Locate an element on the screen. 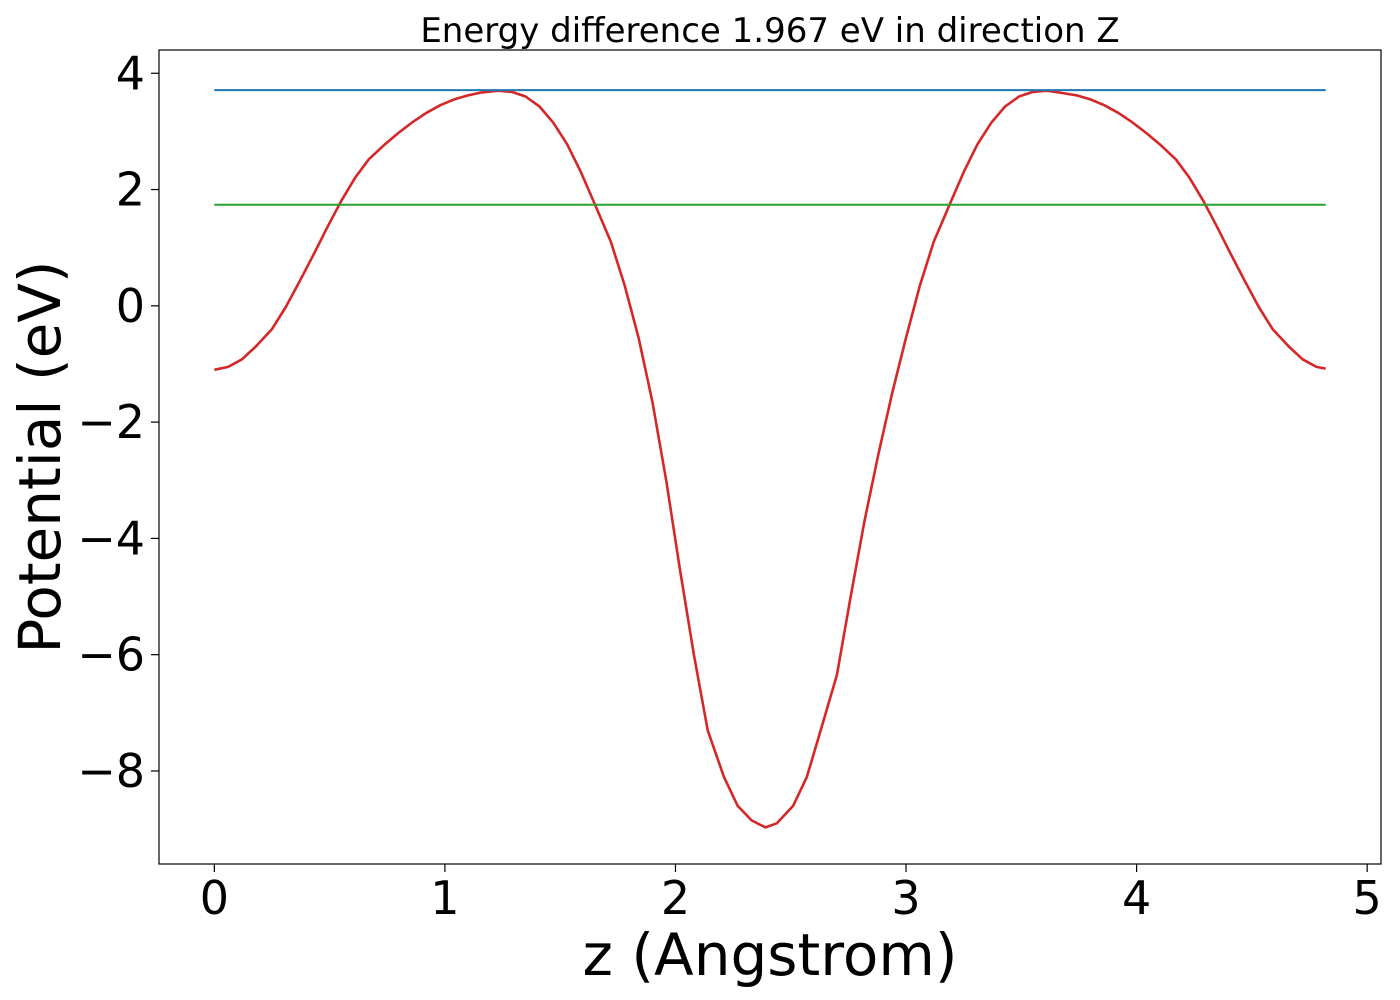 This screenshot has height=1000, width=1400. x-tick-label: 5 is located at coordinates (1367, 898).